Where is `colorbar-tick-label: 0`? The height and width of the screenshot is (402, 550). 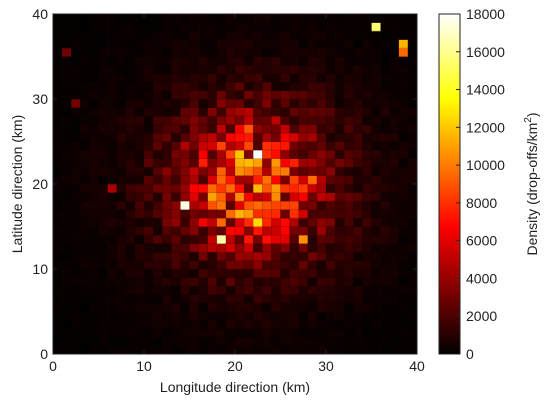
colorbar-tick-label: 0 is located at coordinates (470, 354).